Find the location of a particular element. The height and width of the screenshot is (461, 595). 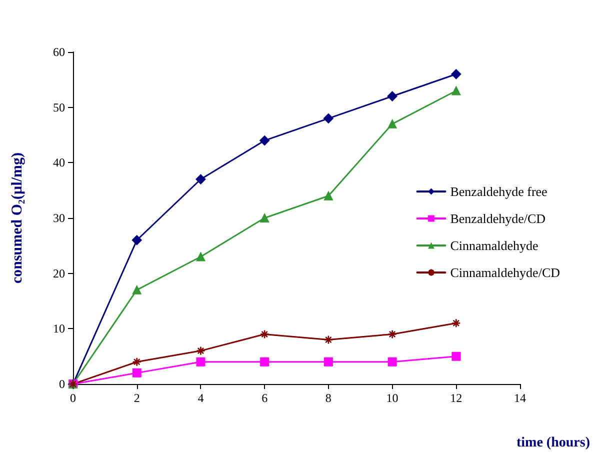

legend-label: Benzaldehyde/CD is located at coordinates (498, 218).